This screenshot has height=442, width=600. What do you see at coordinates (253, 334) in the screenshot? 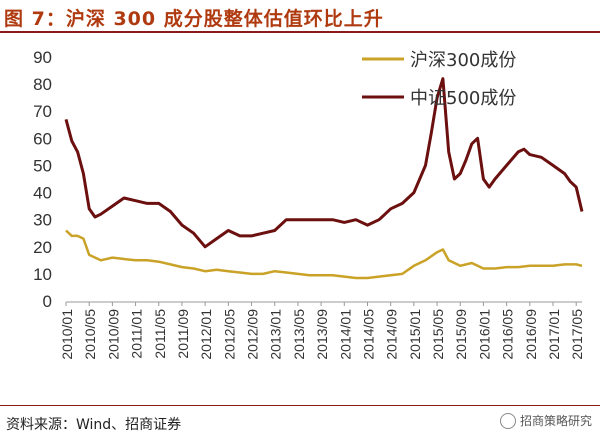
I see `x-tick-label: 2012/09` at bounding box center [253, 334].